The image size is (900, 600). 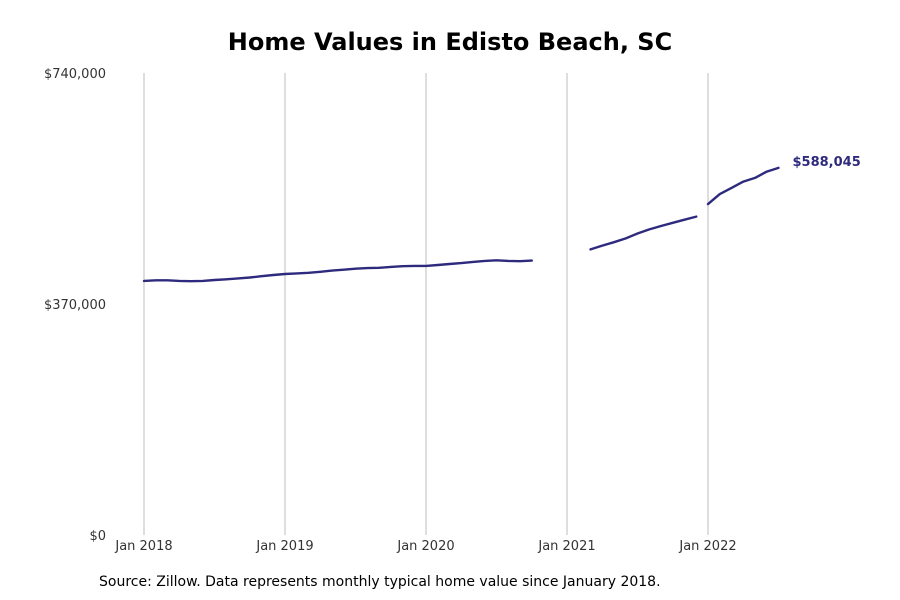 What do you see at coordinates (707, 546) in the screenshot?
I see `x-tick-label: Jan 2022` at bounding box center [707, 546].